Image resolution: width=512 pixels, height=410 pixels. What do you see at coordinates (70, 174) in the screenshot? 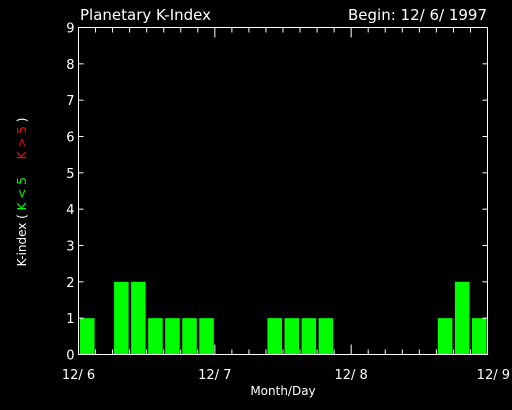
I see `y-tick-label: 5` at bounding box center [70, 174].